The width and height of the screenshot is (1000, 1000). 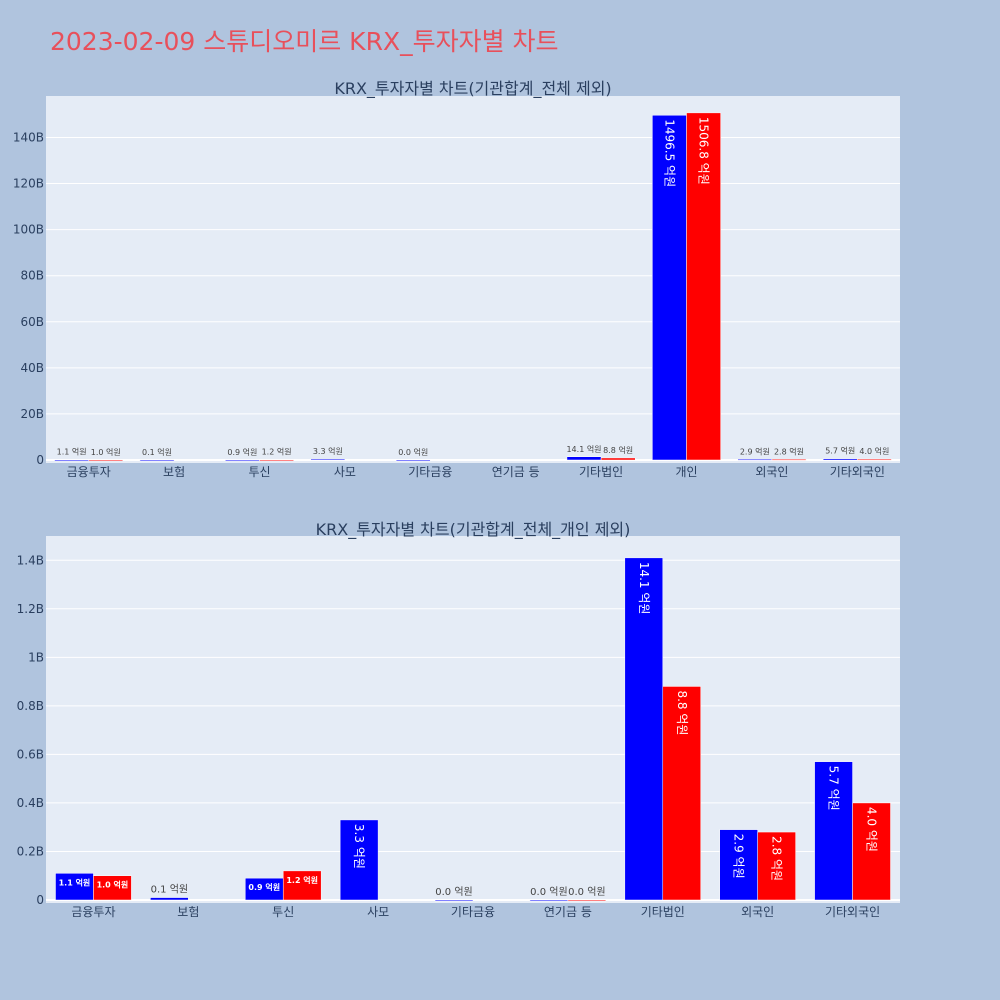 What do you see at coordinates (30, 851) in the screenshot?
I see `y-tick-label: 0.2B` at bounding box center [30, 851].